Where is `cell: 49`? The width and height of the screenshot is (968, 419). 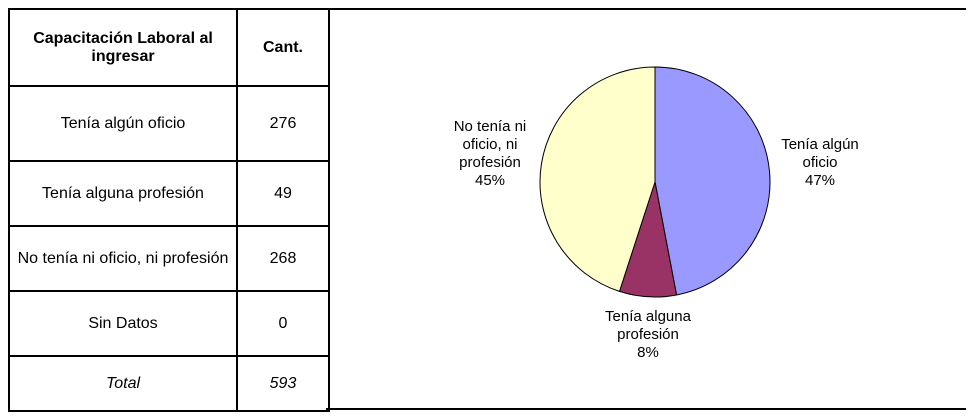
cell: 49 is located at coordinates (283, 193).